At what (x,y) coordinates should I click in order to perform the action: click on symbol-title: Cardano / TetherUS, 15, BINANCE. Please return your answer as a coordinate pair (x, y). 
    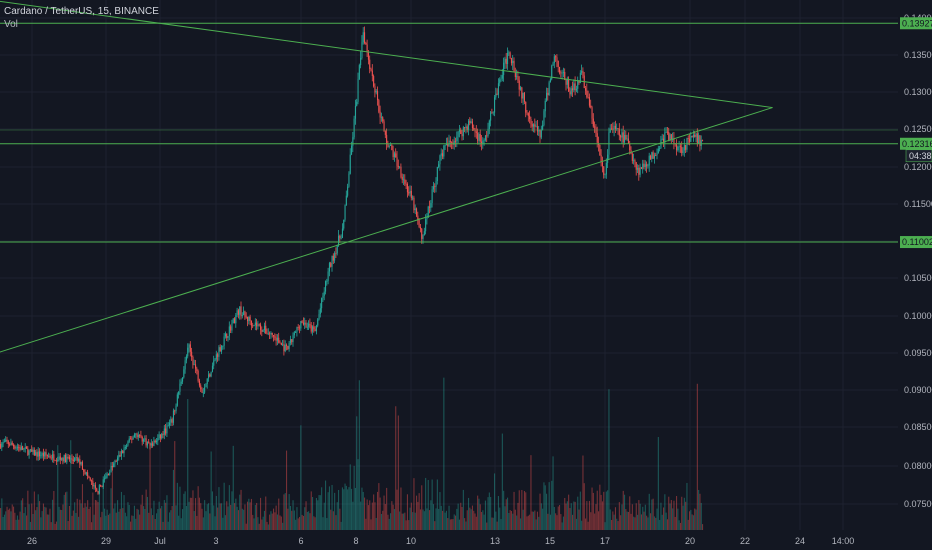
    Looking at the image, I should click on (81, 11).